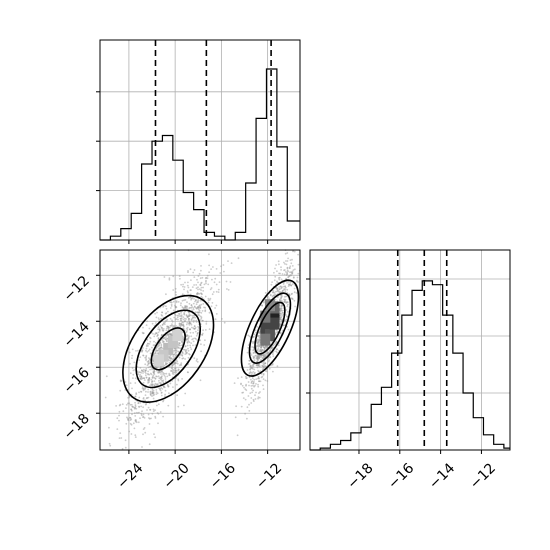  Describe the element at coordinates (274, 323) in the screenshot. I see `density-cell` at that location.